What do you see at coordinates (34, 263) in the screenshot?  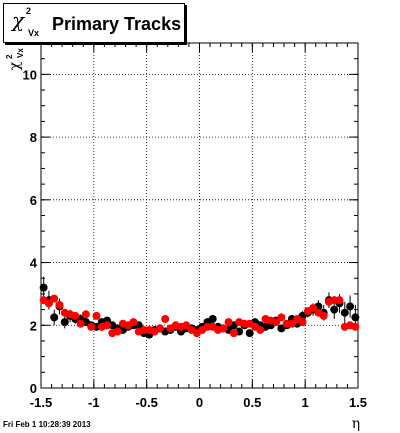 I see `y-tick-label: 4` at bounding box center [34, 263].